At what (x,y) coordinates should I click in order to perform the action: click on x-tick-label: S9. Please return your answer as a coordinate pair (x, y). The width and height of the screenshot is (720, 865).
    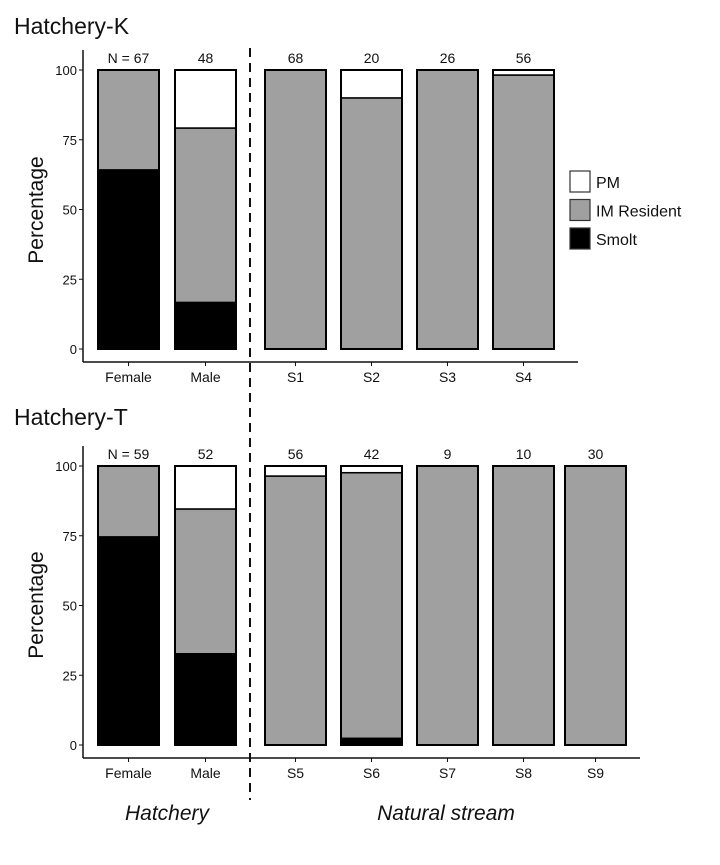
    Looking at the image, I should click on (595, 773).